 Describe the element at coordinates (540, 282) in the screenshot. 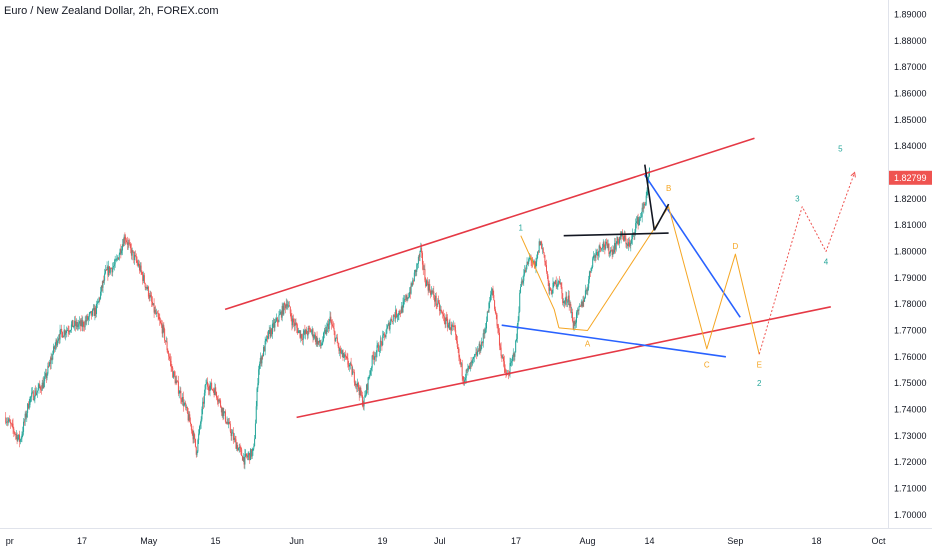

I see `orange-wave-early` at that location.